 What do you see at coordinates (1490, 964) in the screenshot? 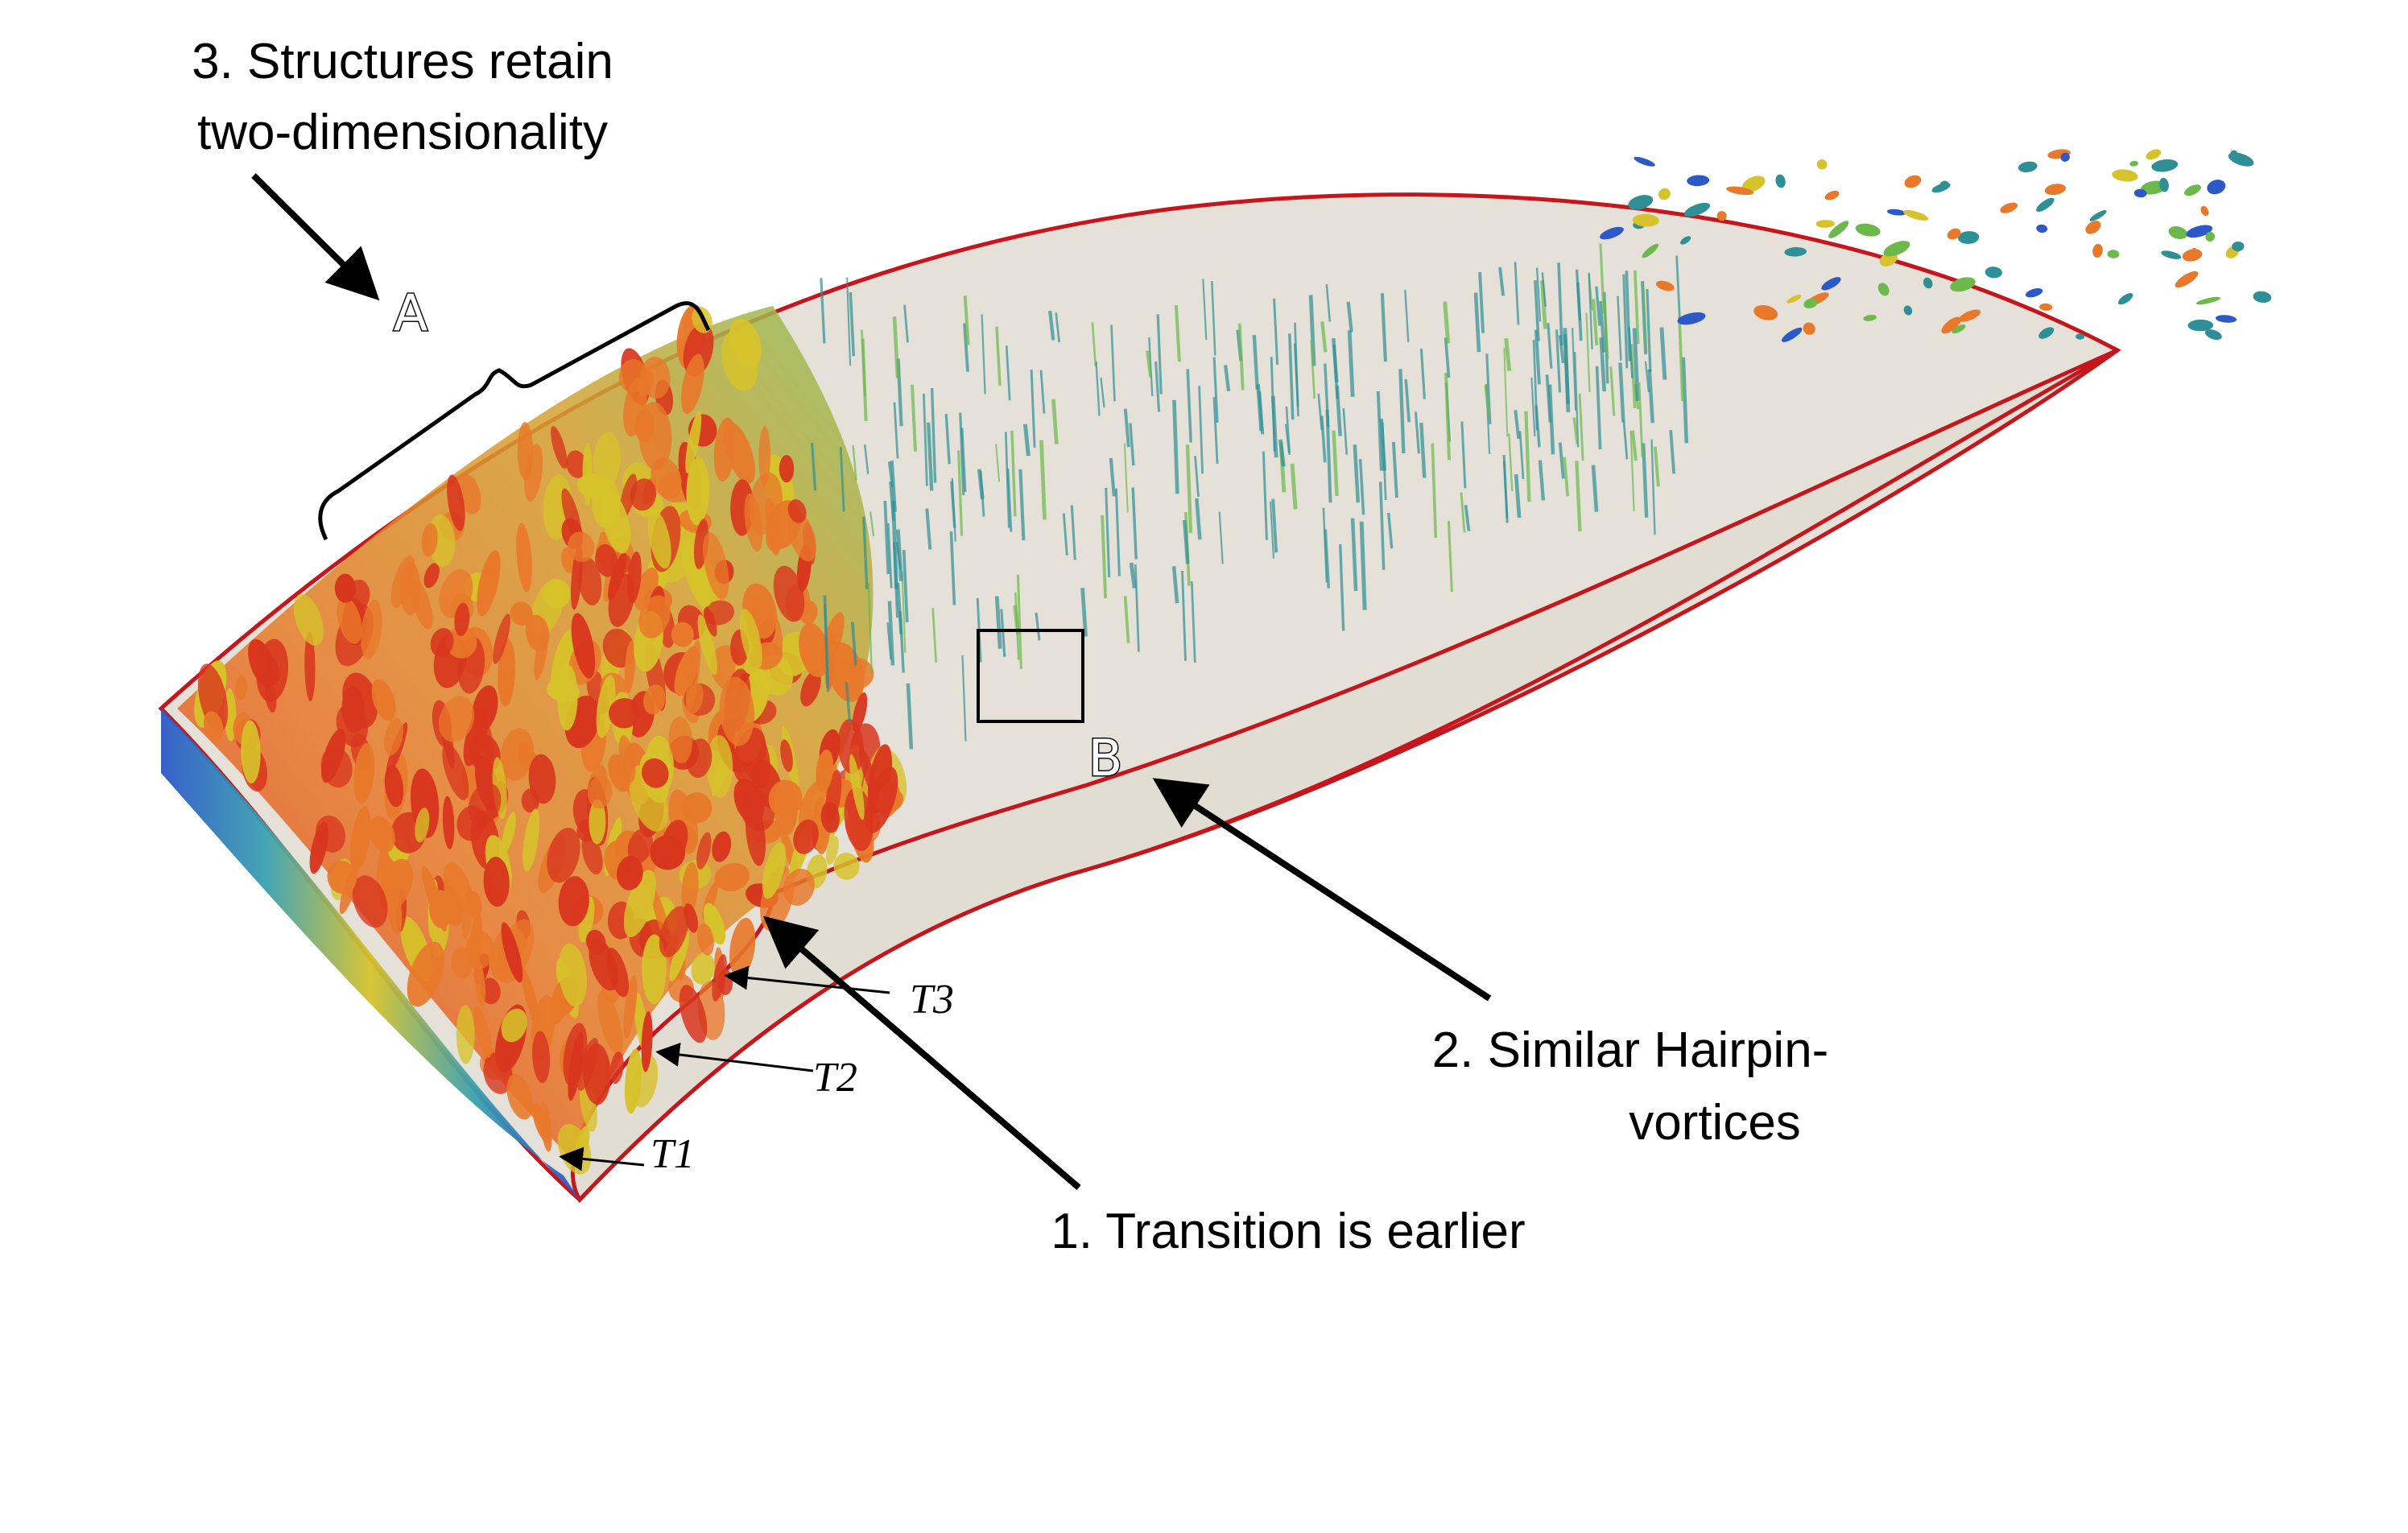
I see `annotation-hairpin: 2. Similar Hairpin- vortices` at bounding box center [1490, 964].